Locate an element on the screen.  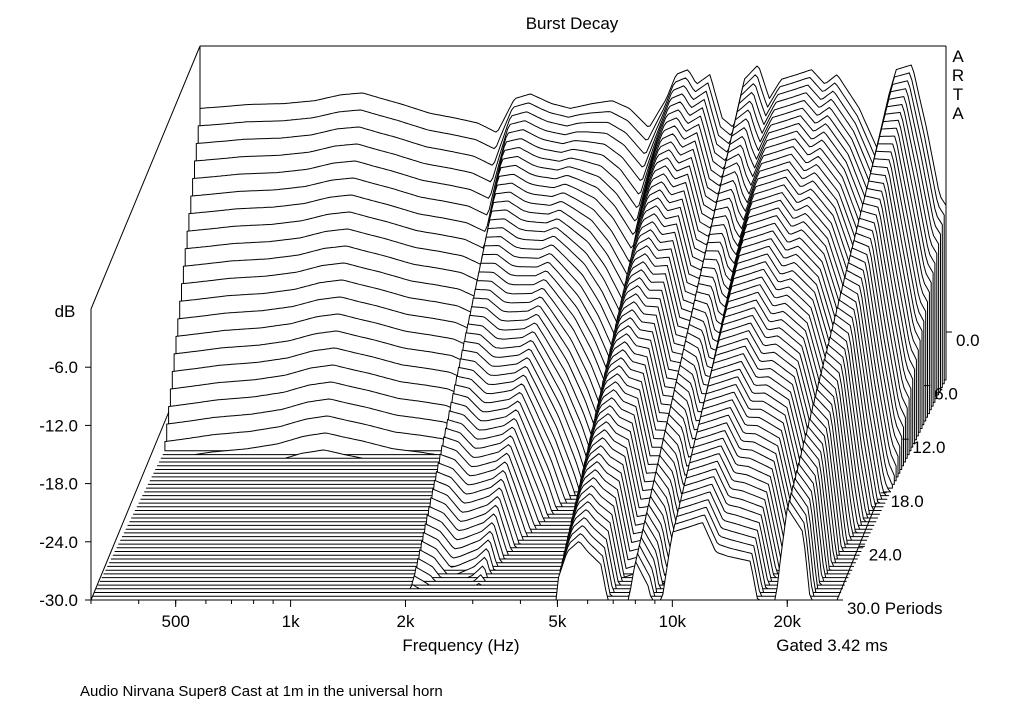
ylabel: dB is located at coordinates (65, 311).